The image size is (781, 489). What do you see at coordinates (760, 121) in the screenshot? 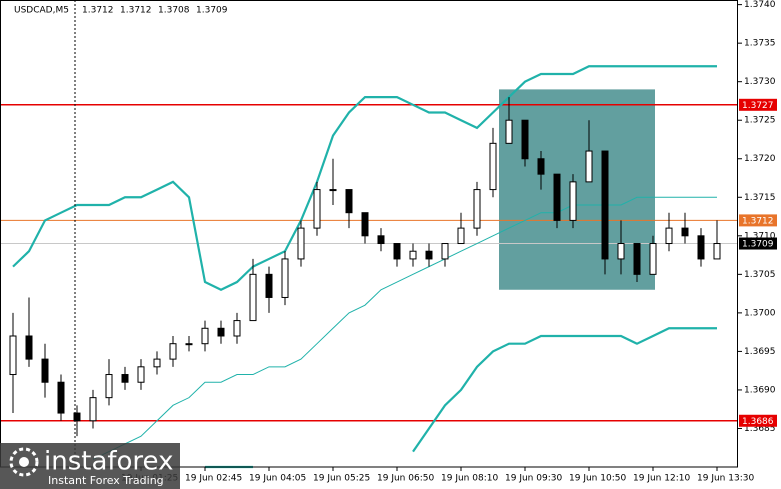
I see `y-tick-label: 1.3725` at bounding box center [760, 121].